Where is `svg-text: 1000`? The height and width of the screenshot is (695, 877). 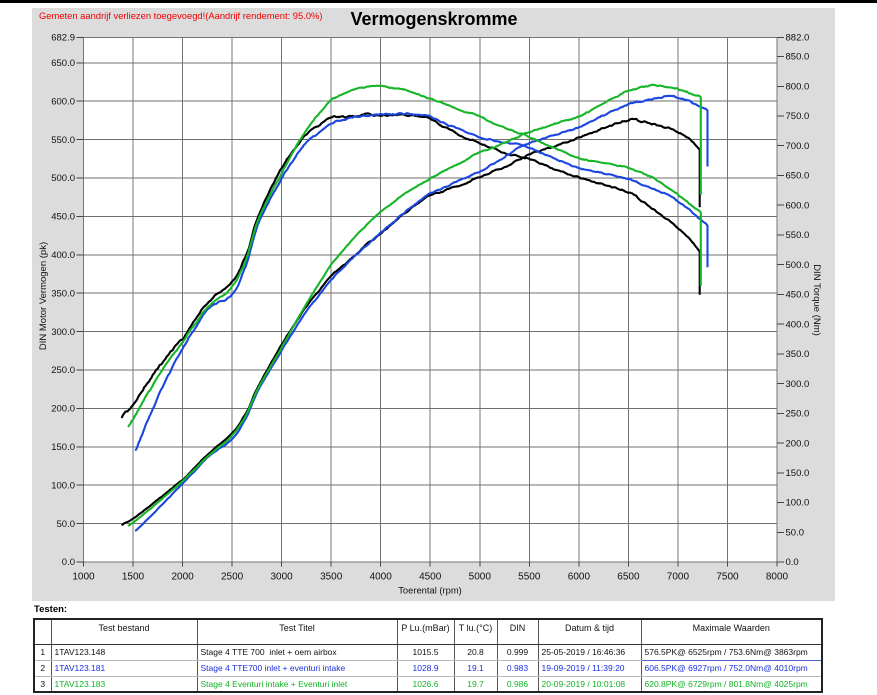
svg-text: 1000 is located at coordinates (83, 577).